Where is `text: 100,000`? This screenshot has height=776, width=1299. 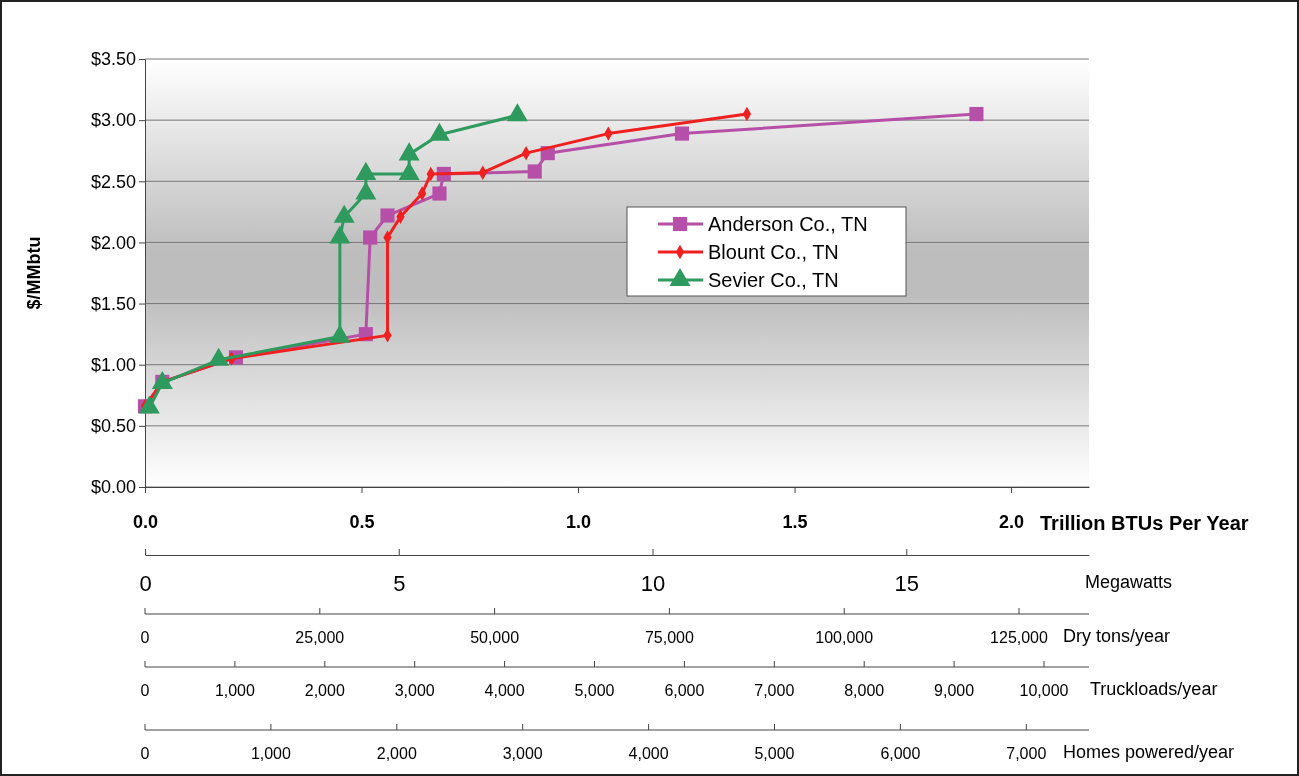
text: 100,000 is located at coordinates (844, 637).